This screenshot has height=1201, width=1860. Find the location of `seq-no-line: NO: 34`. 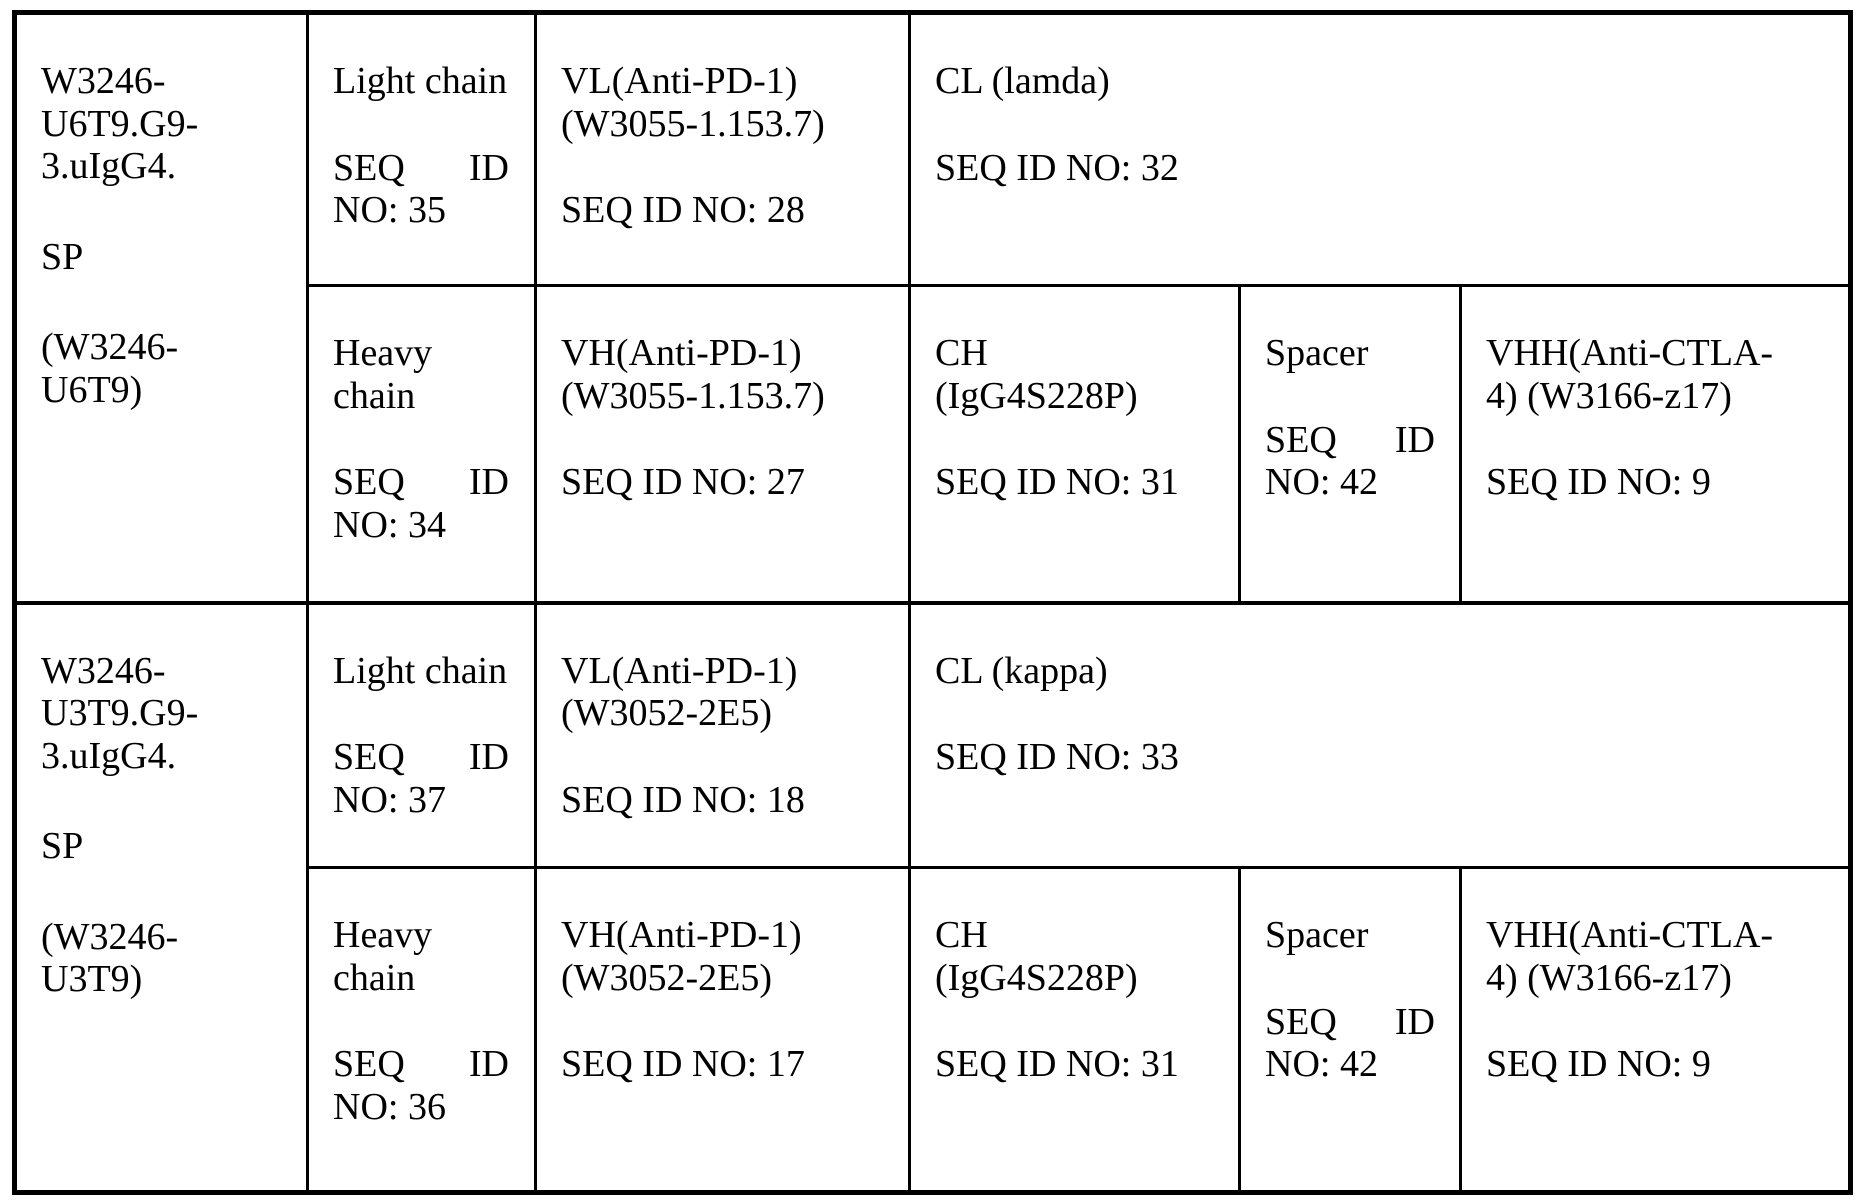

seq-no-line: NO: 34 is located at coordinates (389, 524).